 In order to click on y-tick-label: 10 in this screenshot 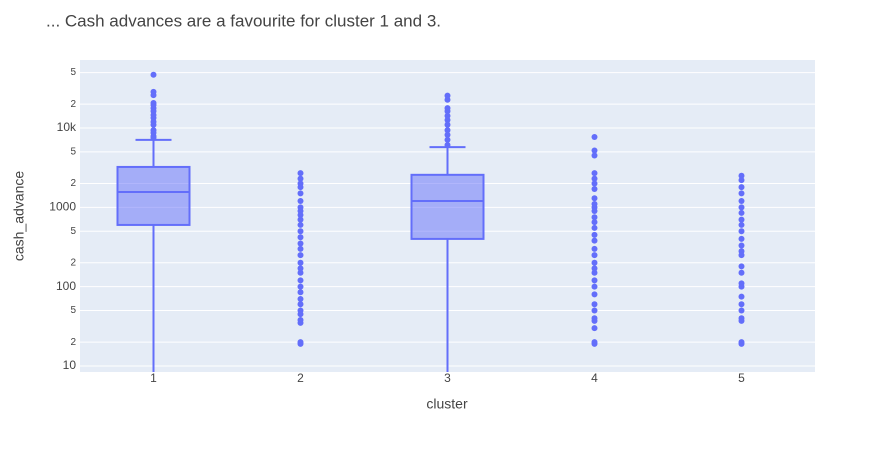, I will do `click(70, 365)`.